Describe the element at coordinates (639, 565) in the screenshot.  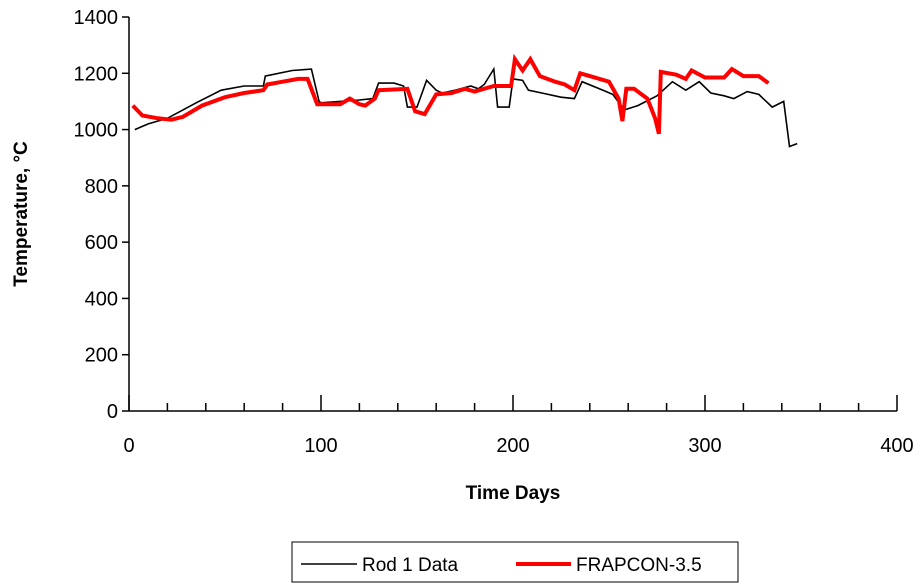
I see `legend-label-frapcon: FRAPCON-3.5` at that location.